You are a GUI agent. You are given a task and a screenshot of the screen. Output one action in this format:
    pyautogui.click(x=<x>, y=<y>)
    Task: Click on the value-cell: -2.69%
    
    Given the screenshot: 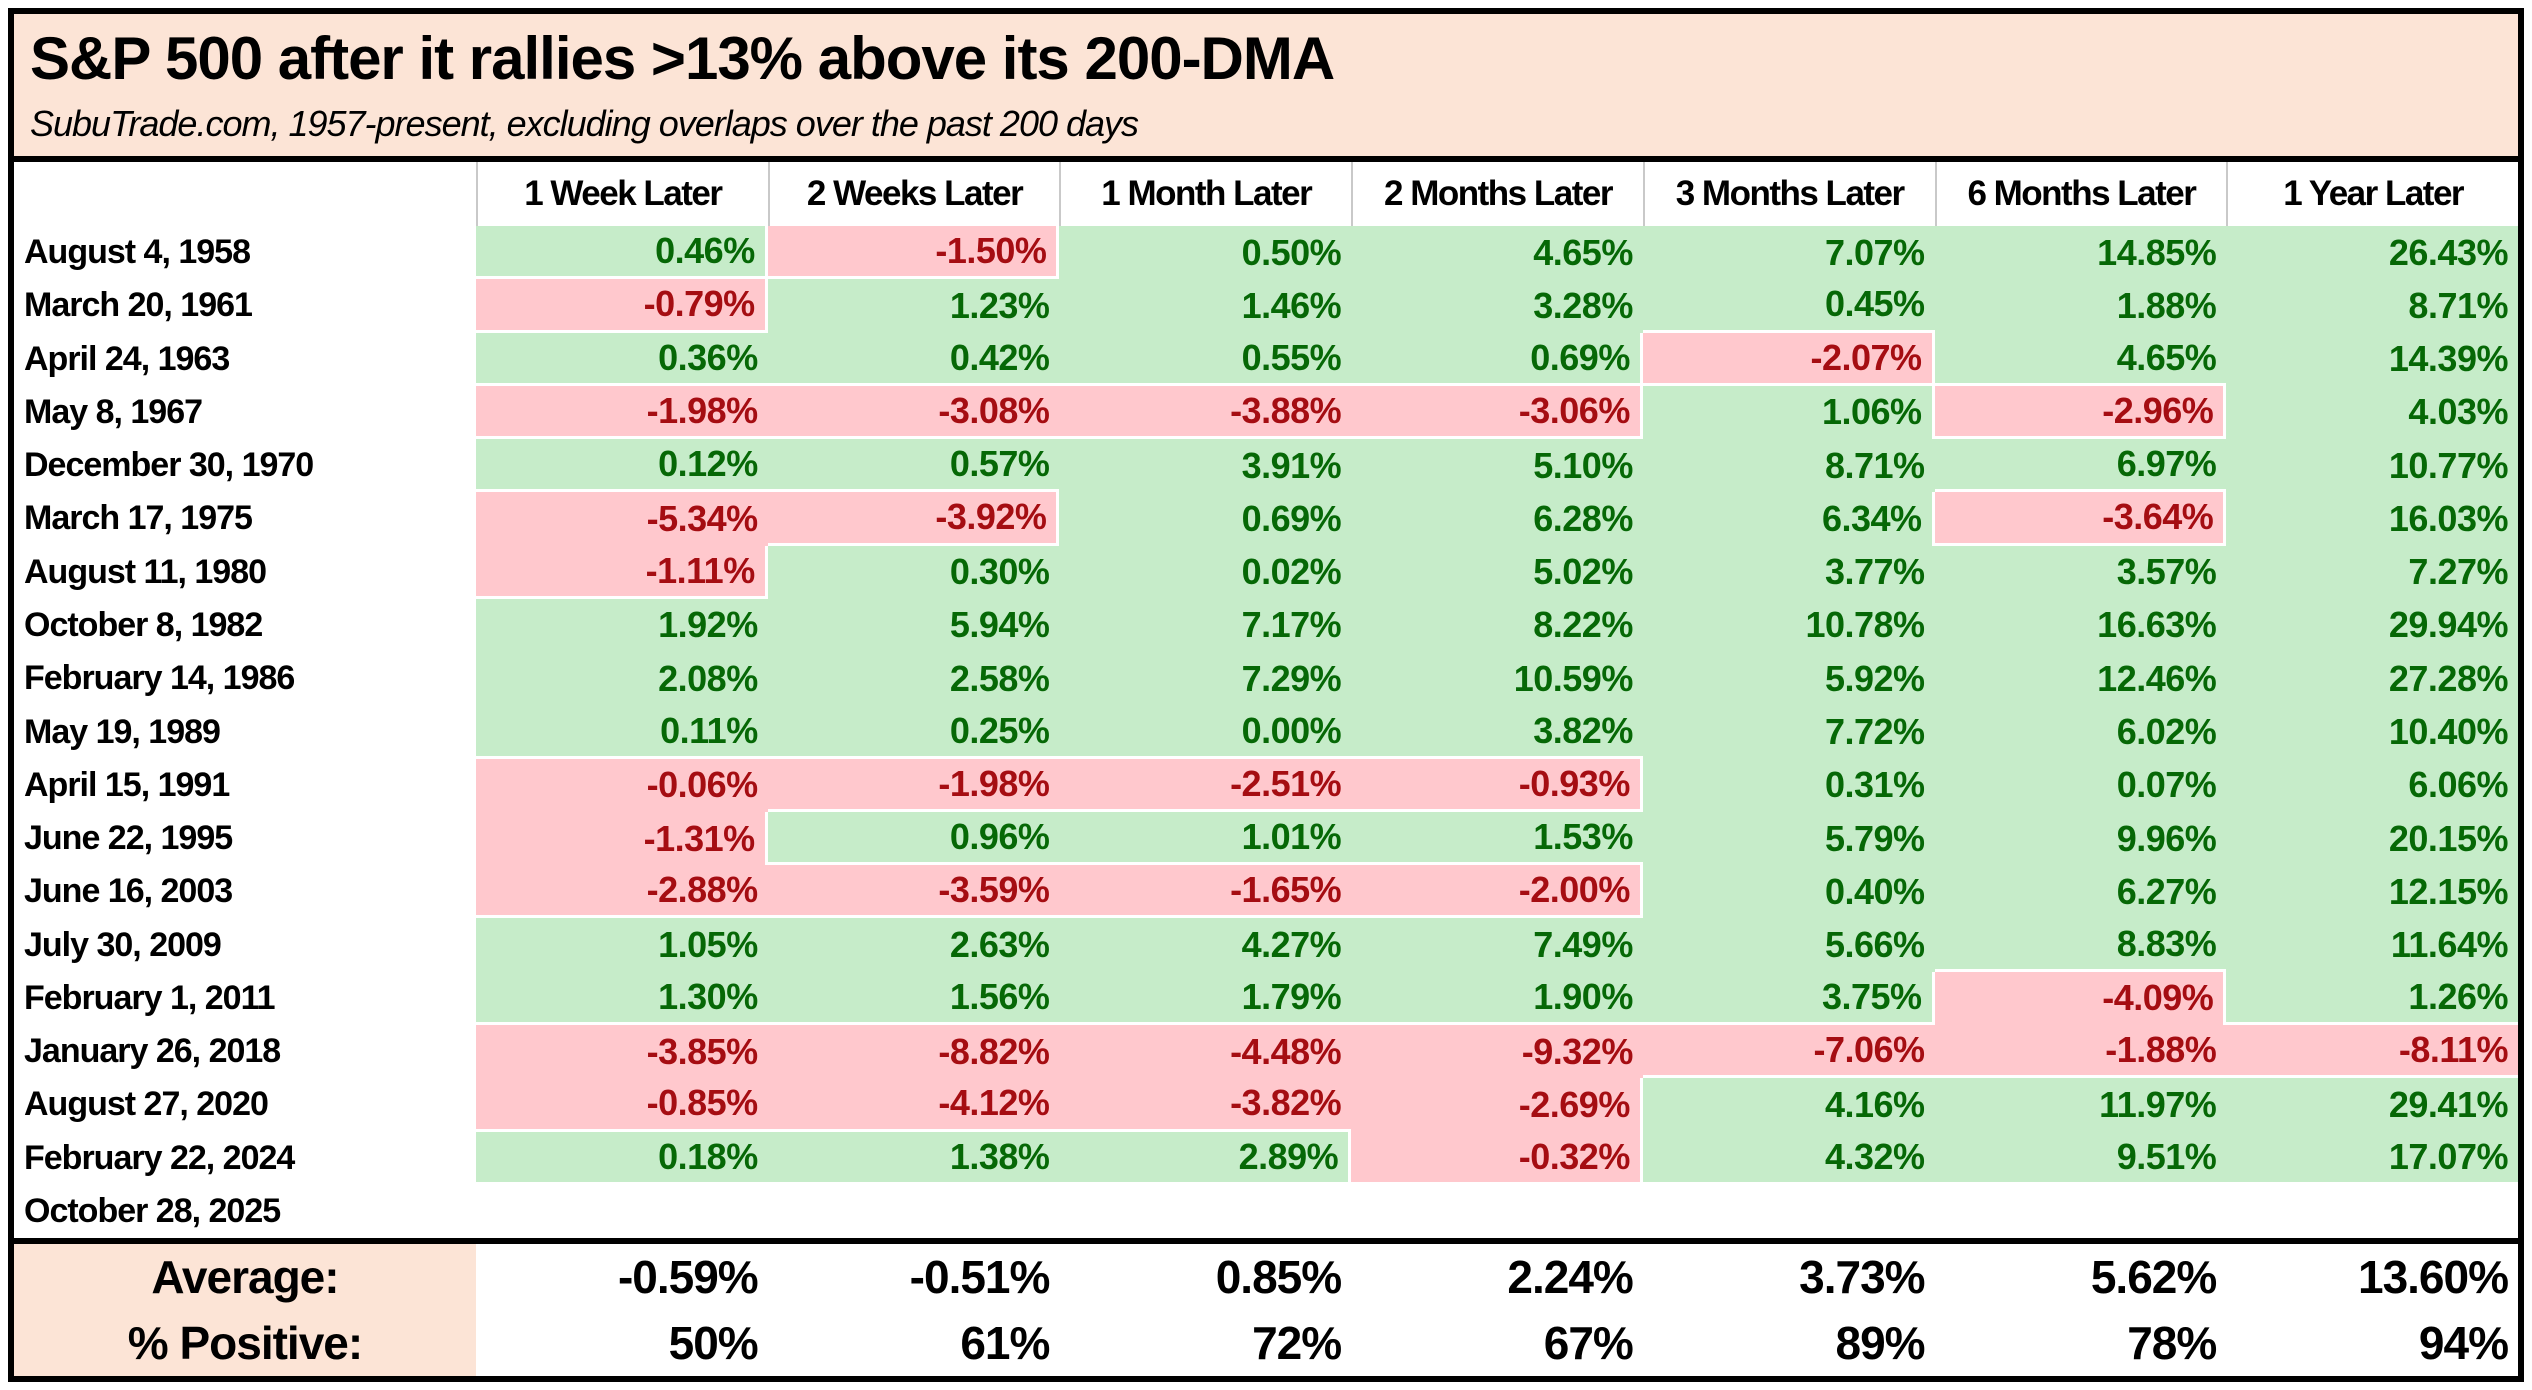 What is the action you would take?
    pyautogui.click(x=1497, y=1105)
    